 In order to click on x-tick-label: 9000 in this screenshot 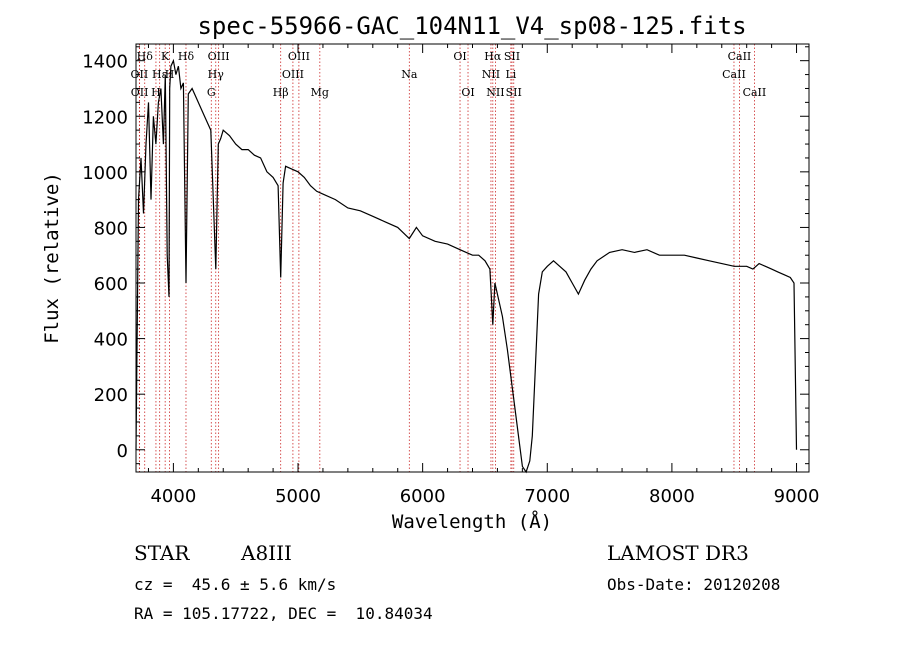, I will do `click(797, 496)`.